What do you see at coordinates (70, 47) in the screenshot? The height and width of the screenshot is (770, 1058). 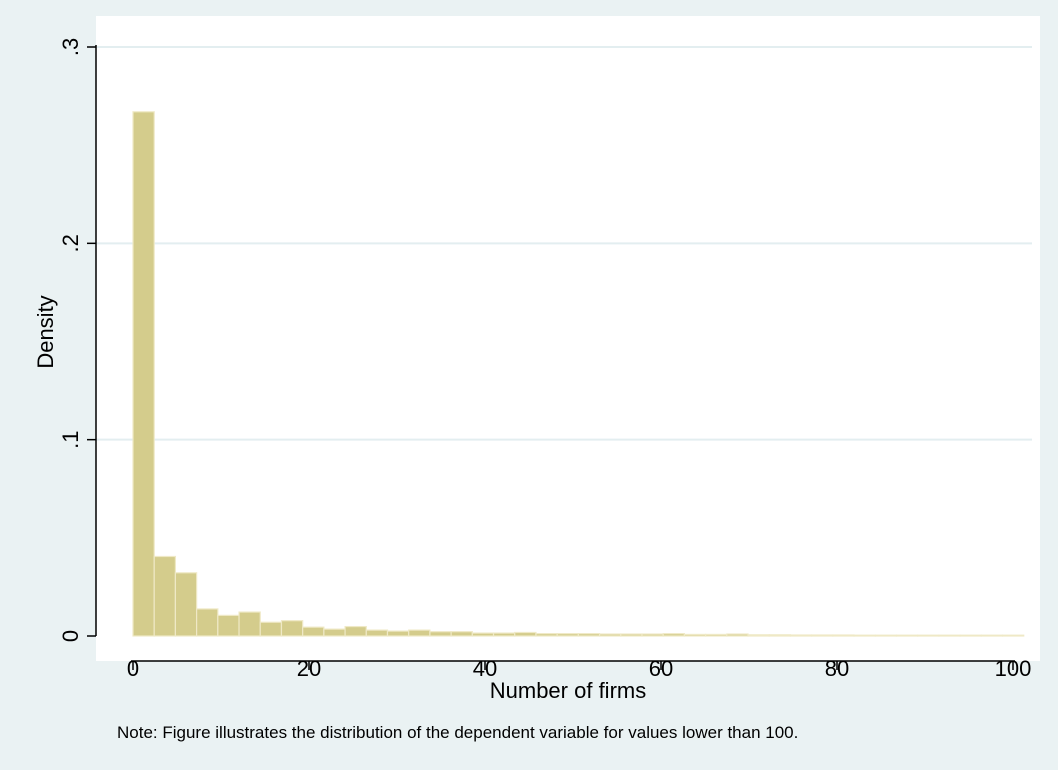 I see `y-tick-label-3: .3` at bounding box center [70, 47].